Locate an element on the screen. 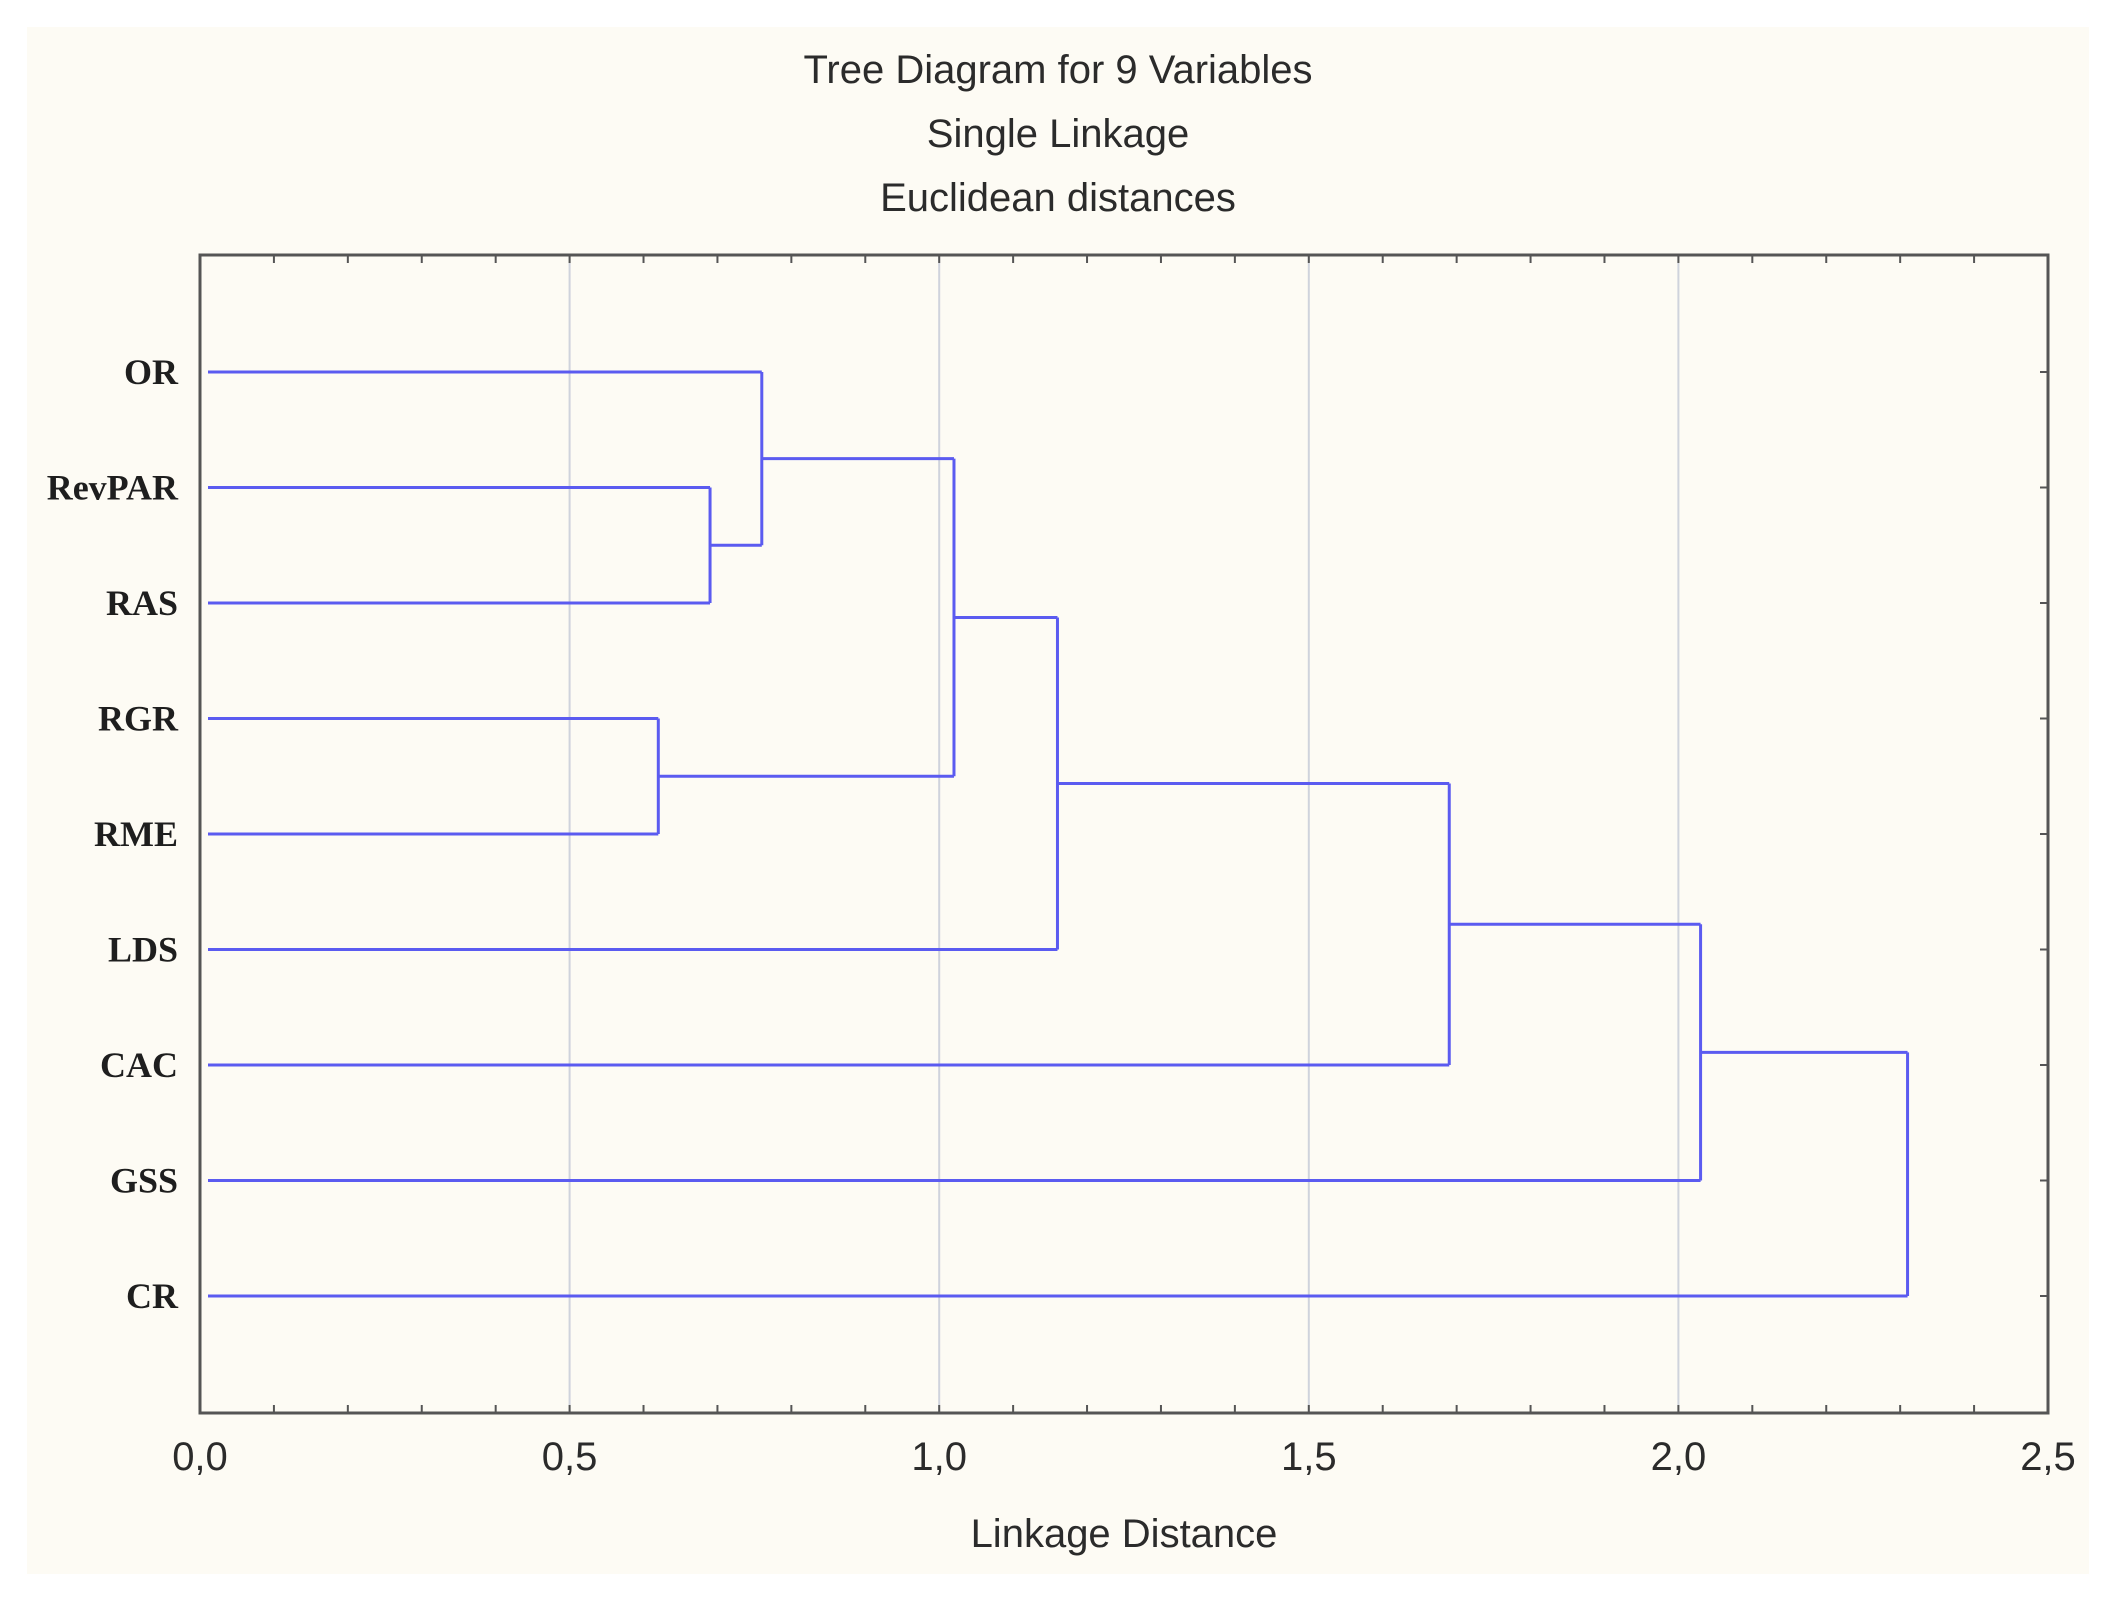 The height and width of the screenshot is (1603, 2114). x-tick-label-5: 2,5 is located at coordinates (2048, 1457).